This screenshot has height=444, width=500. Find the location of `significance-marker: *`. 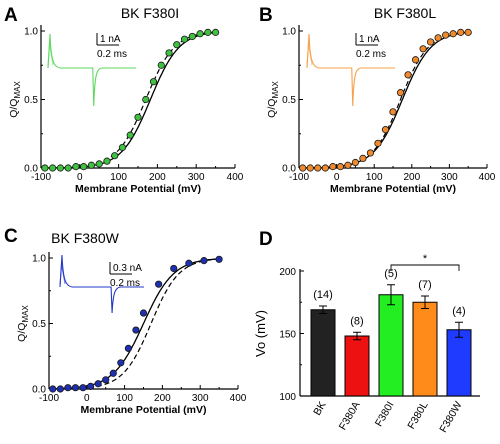

significance-marker: * is located at coordinates (425, 259).